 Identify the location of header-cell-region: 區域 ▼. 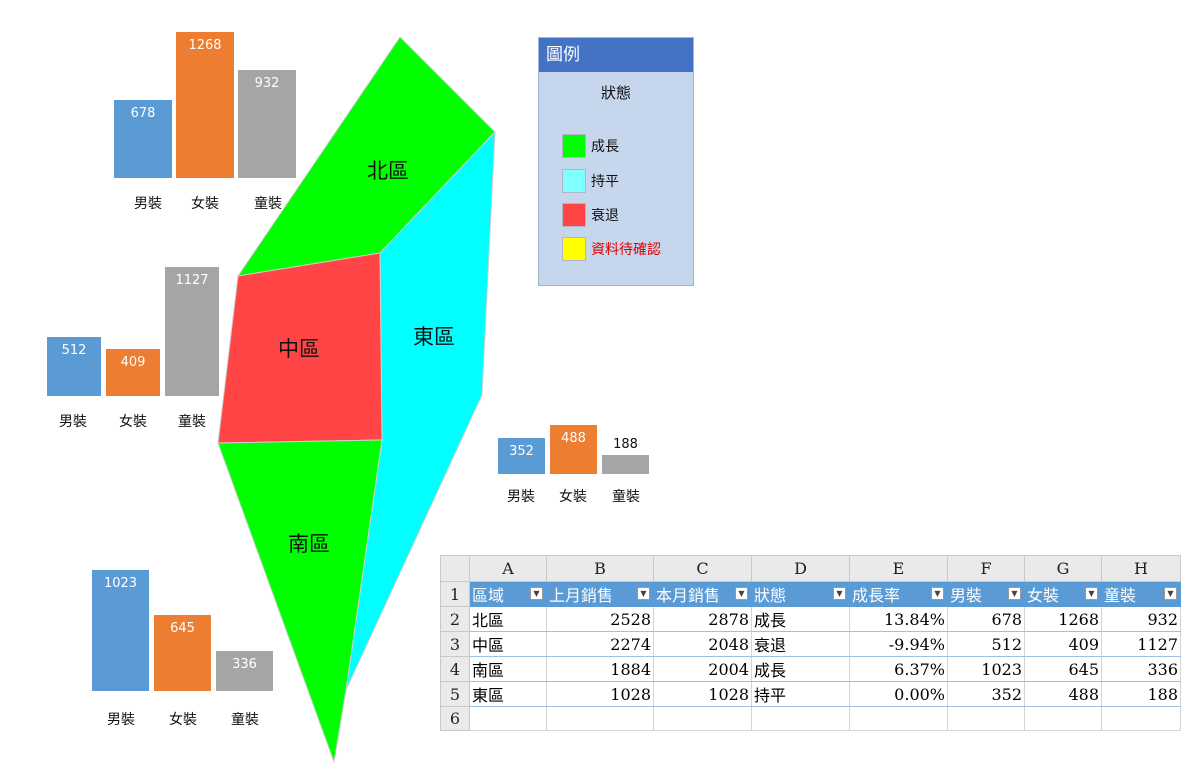
(508, 594).